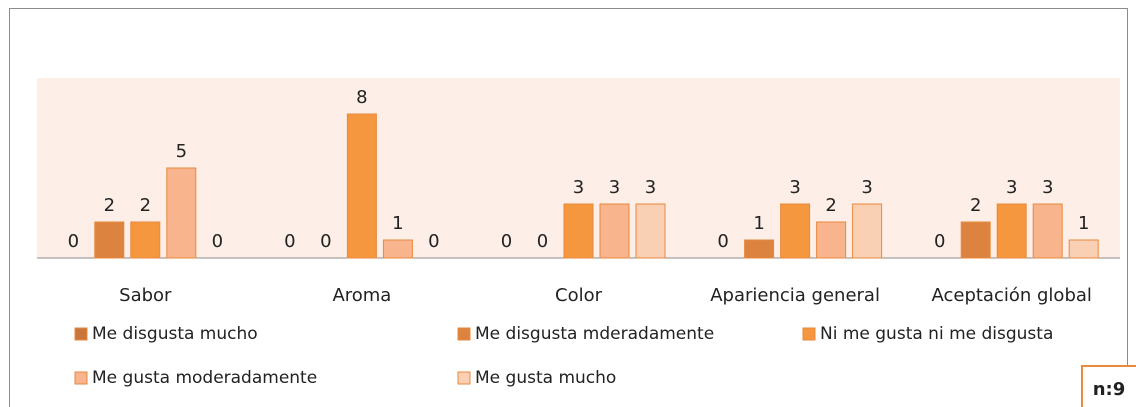  I want to click on legend-label: Me disgusta mderadamente, so click(594, 334).